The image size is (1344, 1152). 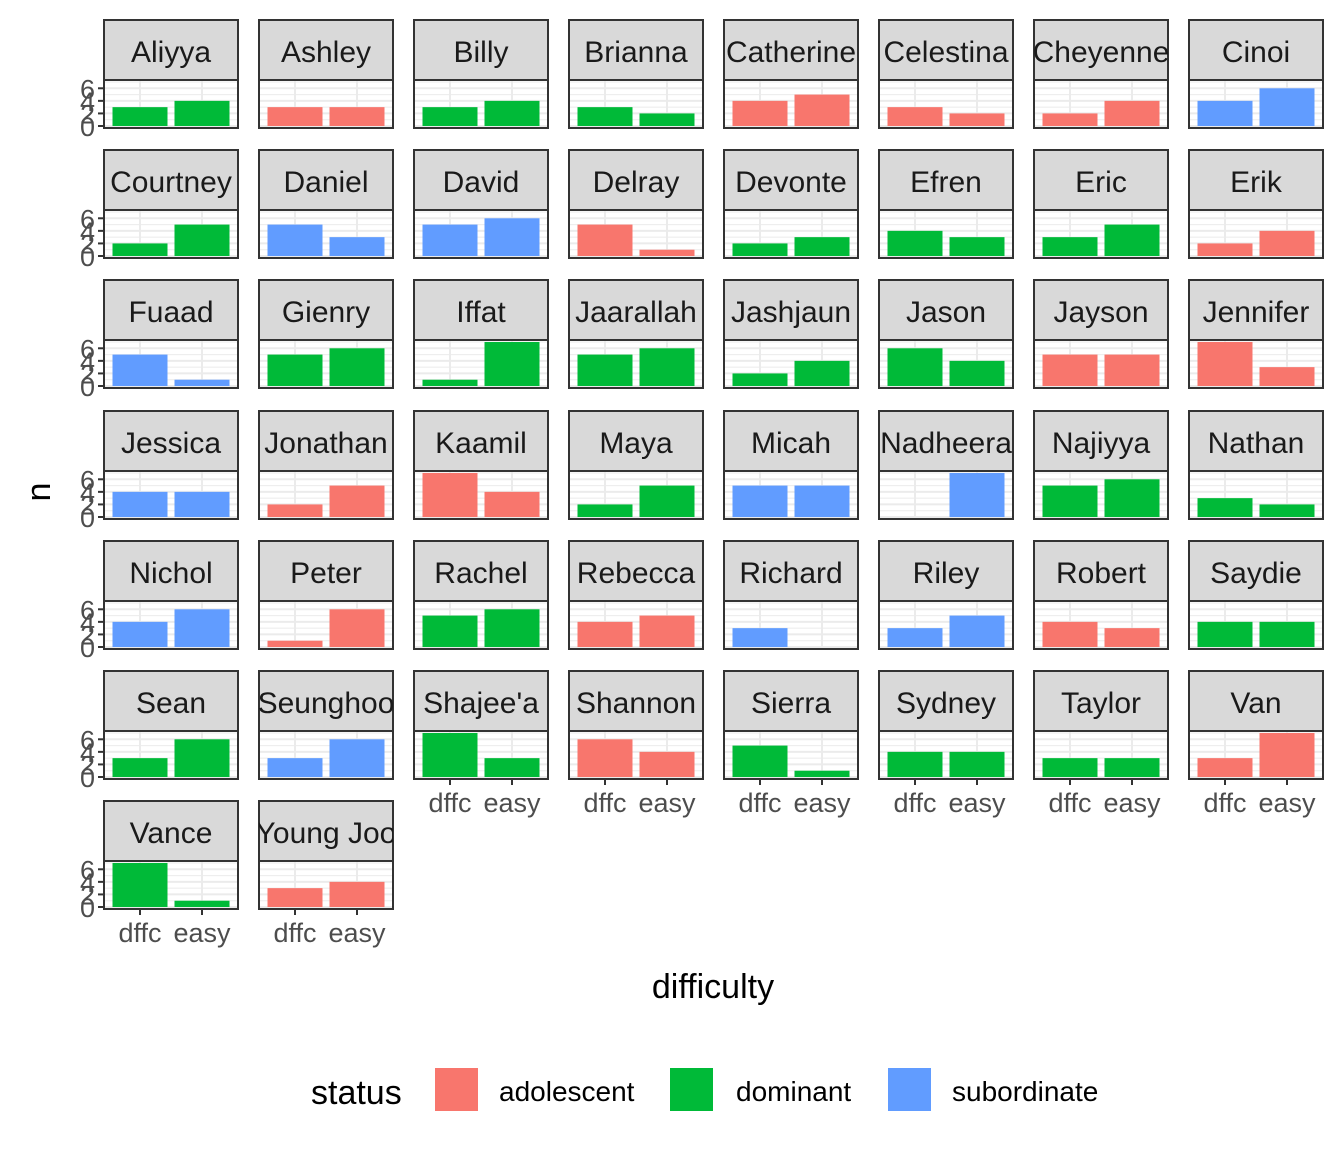 I want to click on x-axis-title: difficulty, so click(x=713, y=987).